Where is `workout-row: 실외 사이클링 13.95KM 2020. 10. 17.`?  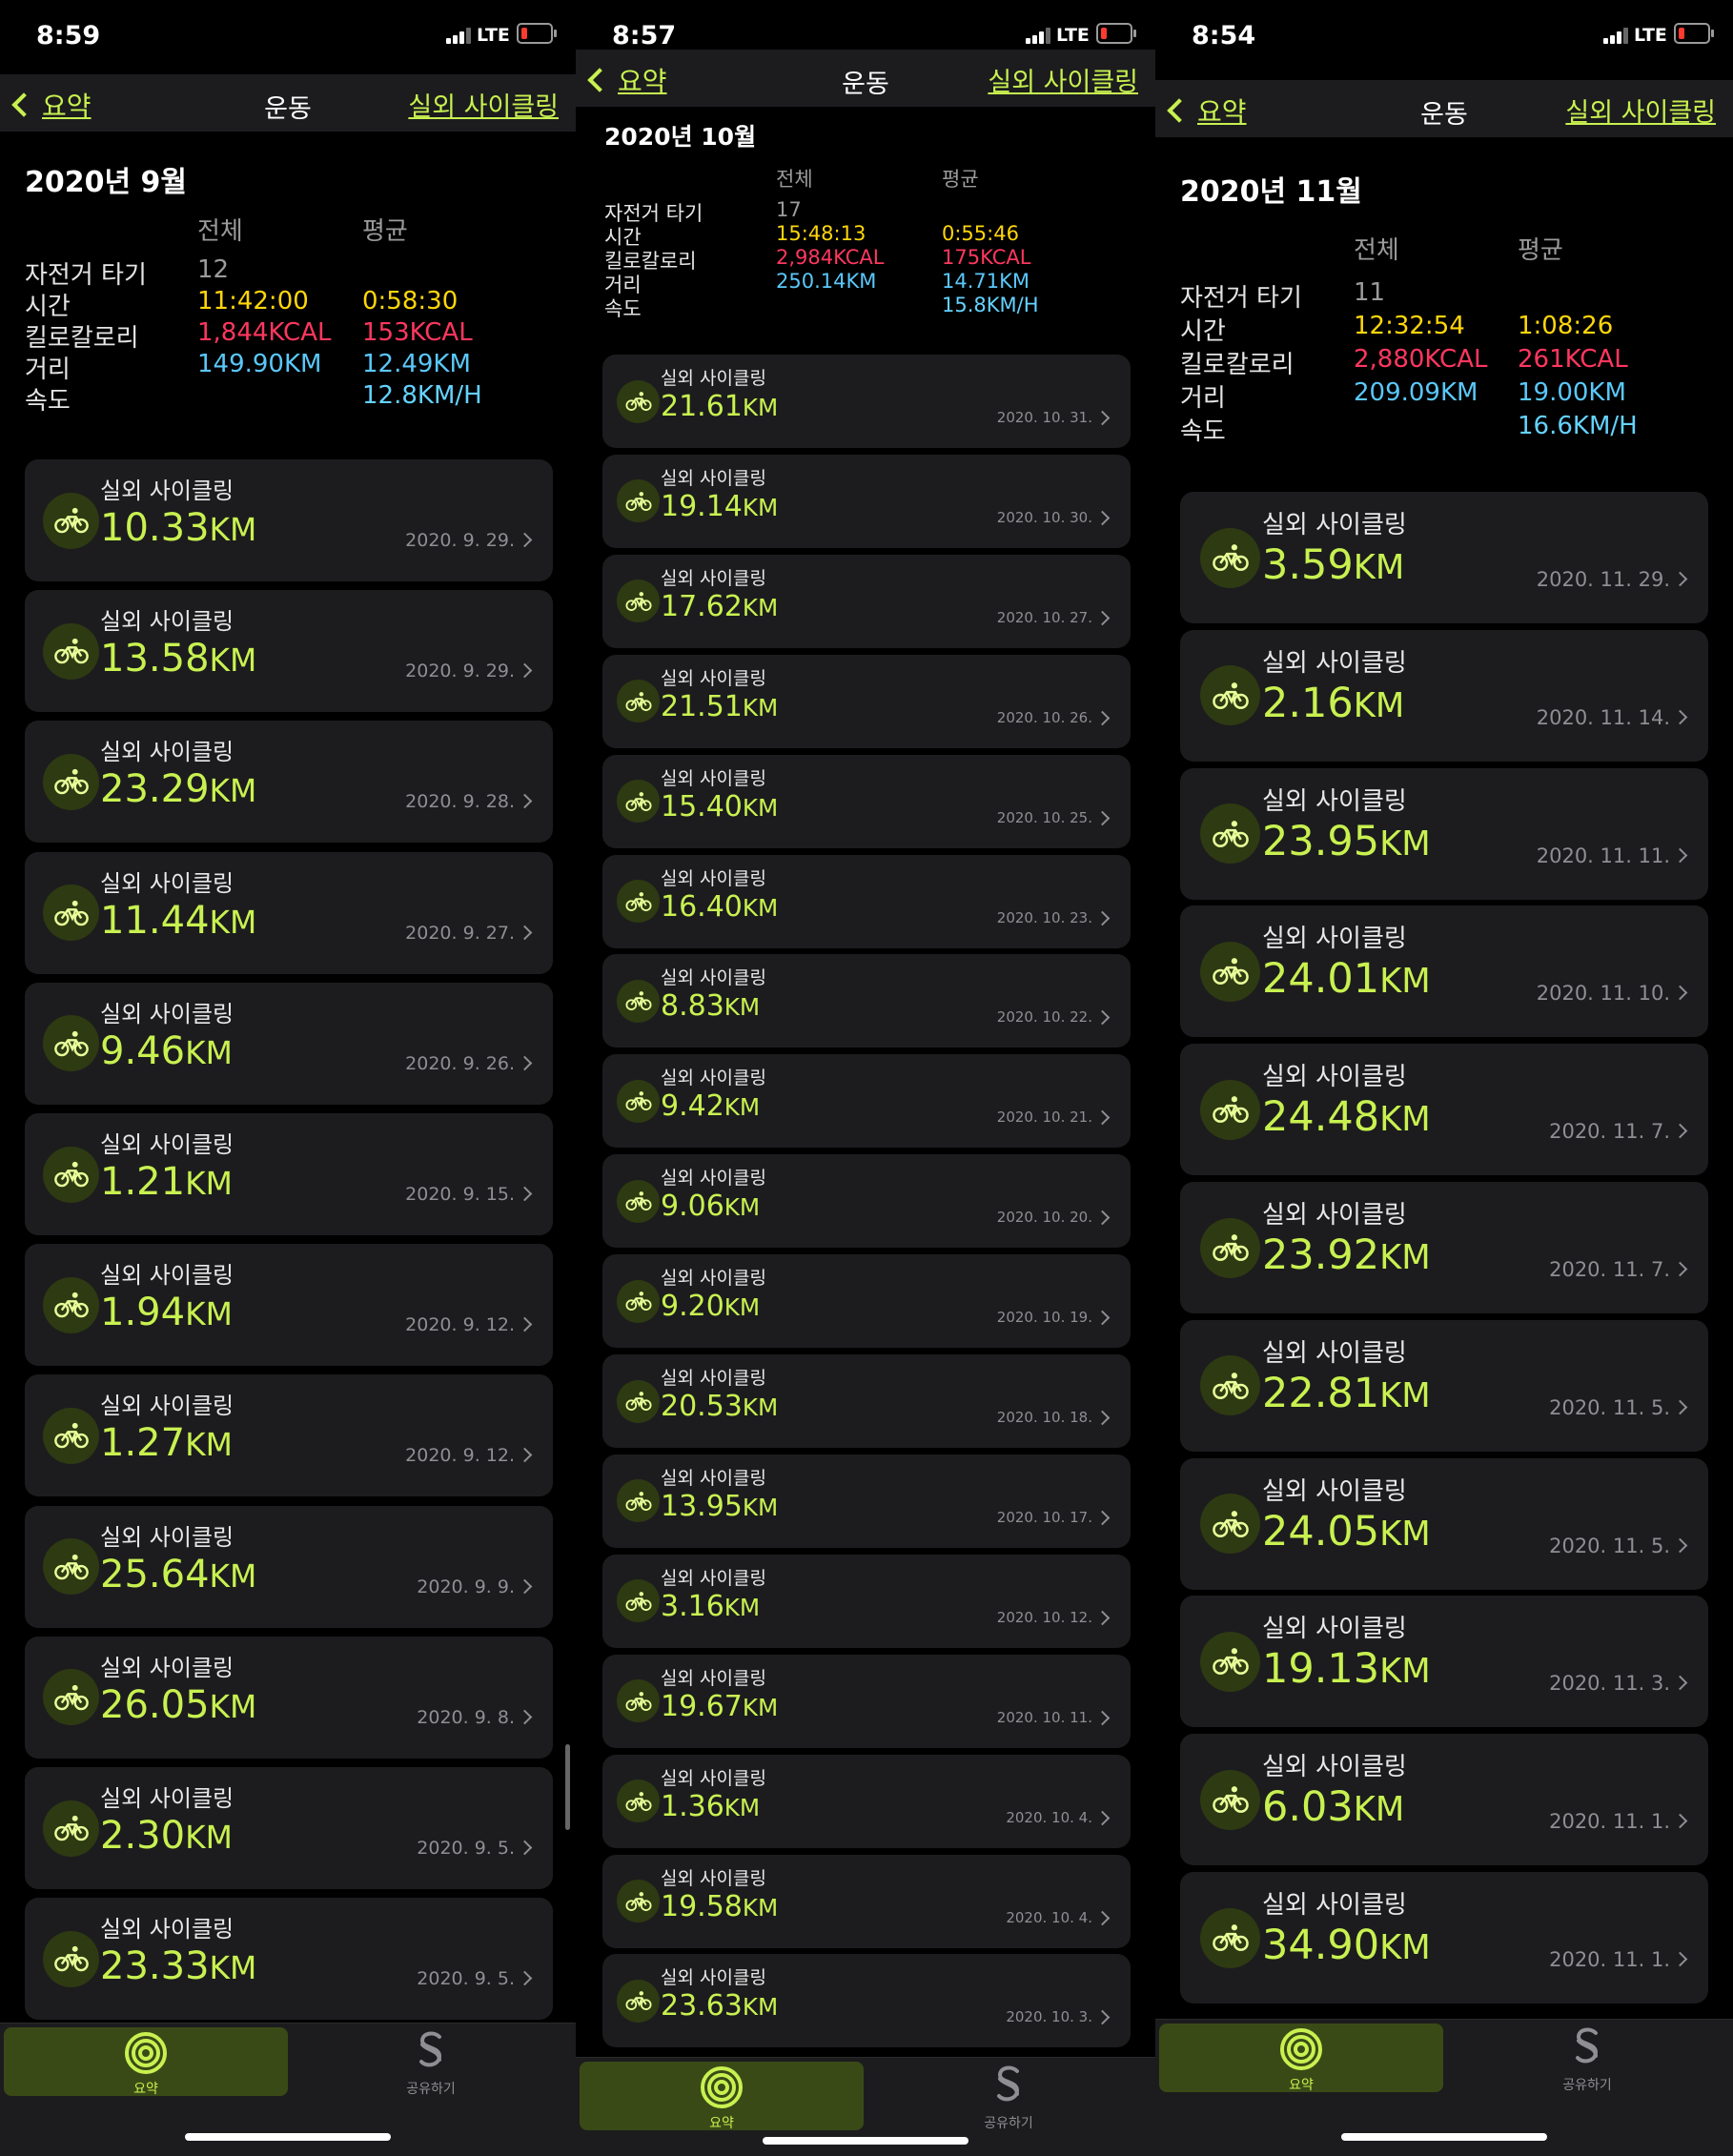 workout-row: 실외 사이클링 13.95KM 2020. 10. 17. is located at coordinates (866, 1501).